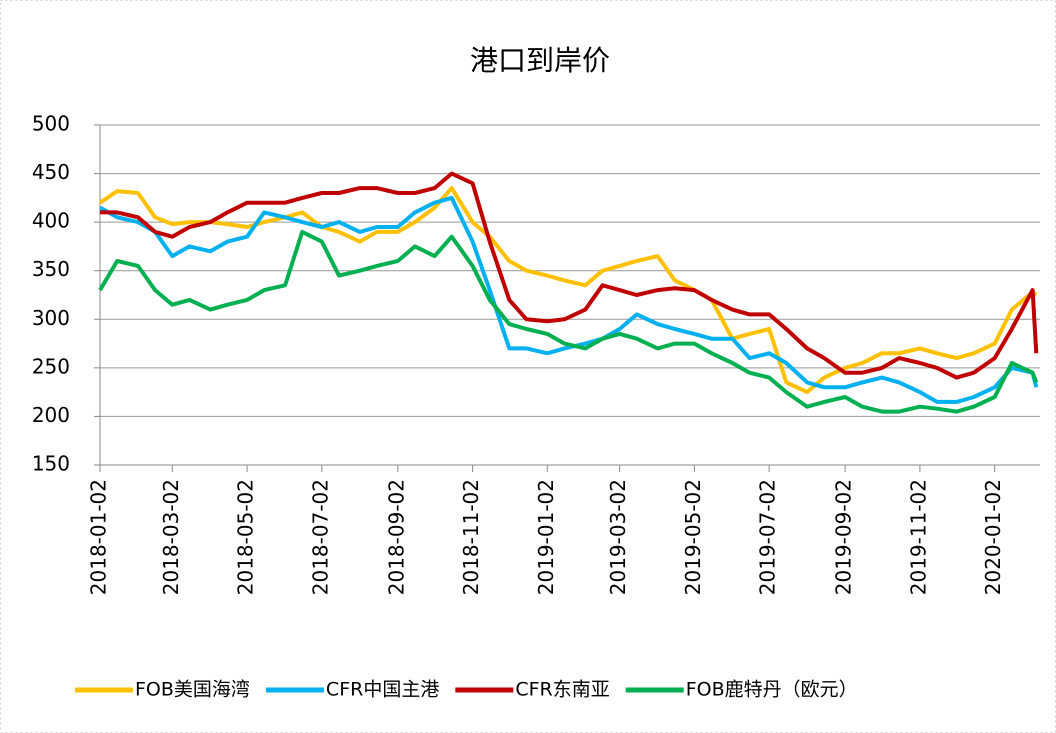 Image resolution: width=1056 pixels, height=733 pixels. I want to click on x-tick-label: 2019-03-02, so click(618, 537).